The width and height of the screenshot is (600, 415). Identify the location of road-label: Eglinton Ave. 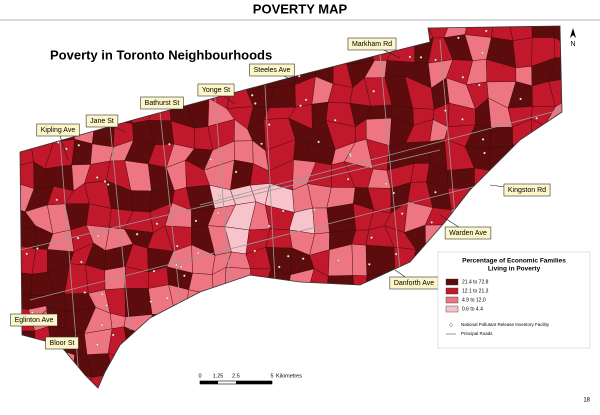
(35, 313).